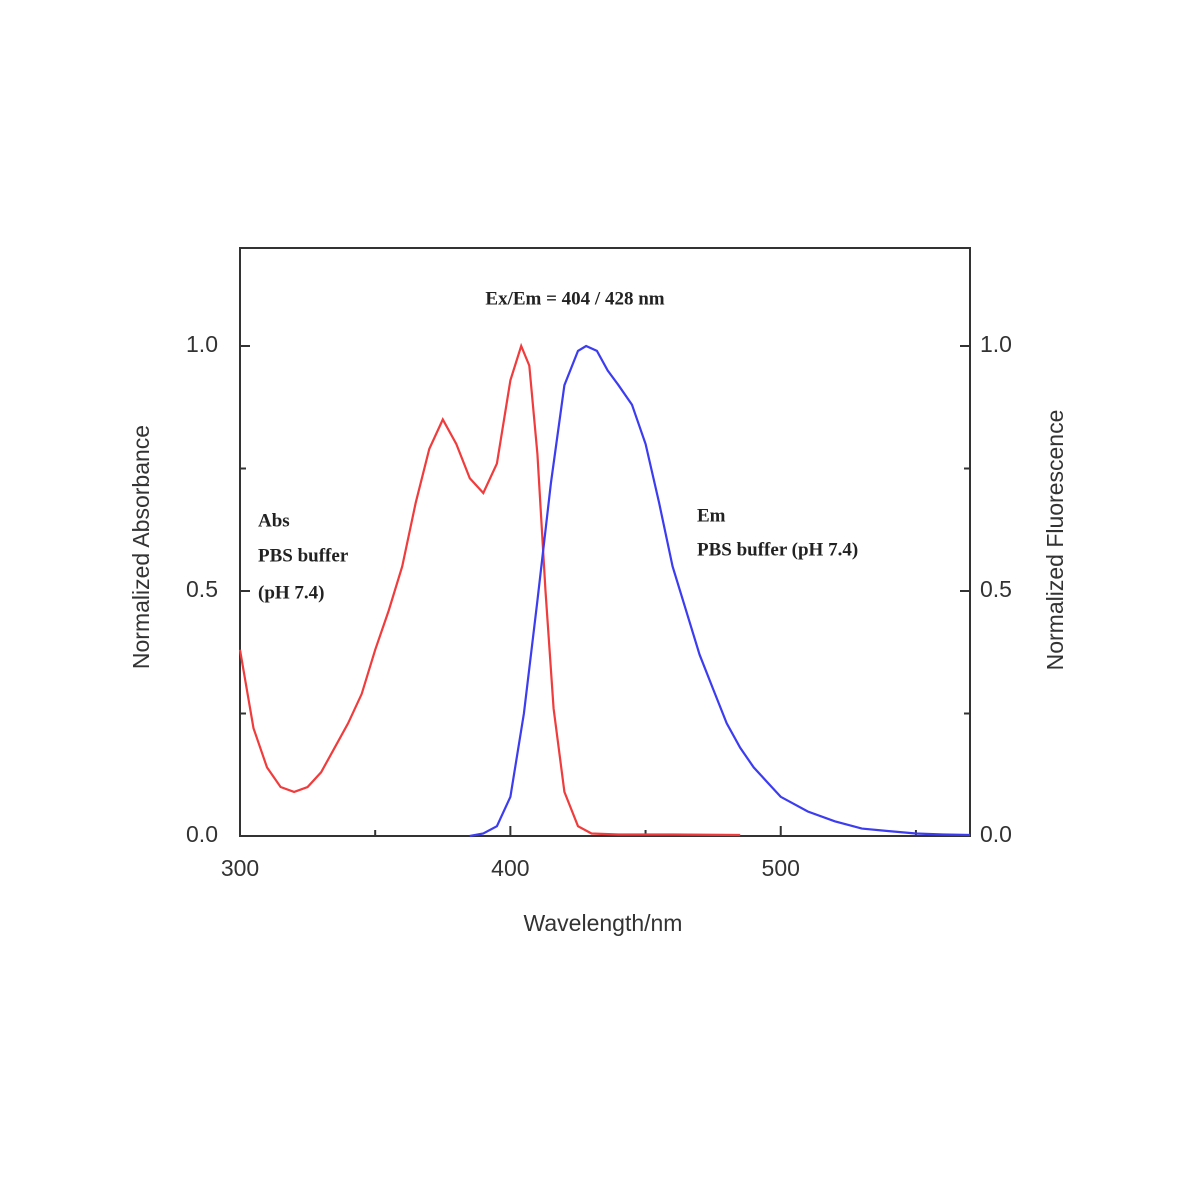 The image size is (1200, 1200). I want to click on y-tick-label: 0.0, so click(202, 834).